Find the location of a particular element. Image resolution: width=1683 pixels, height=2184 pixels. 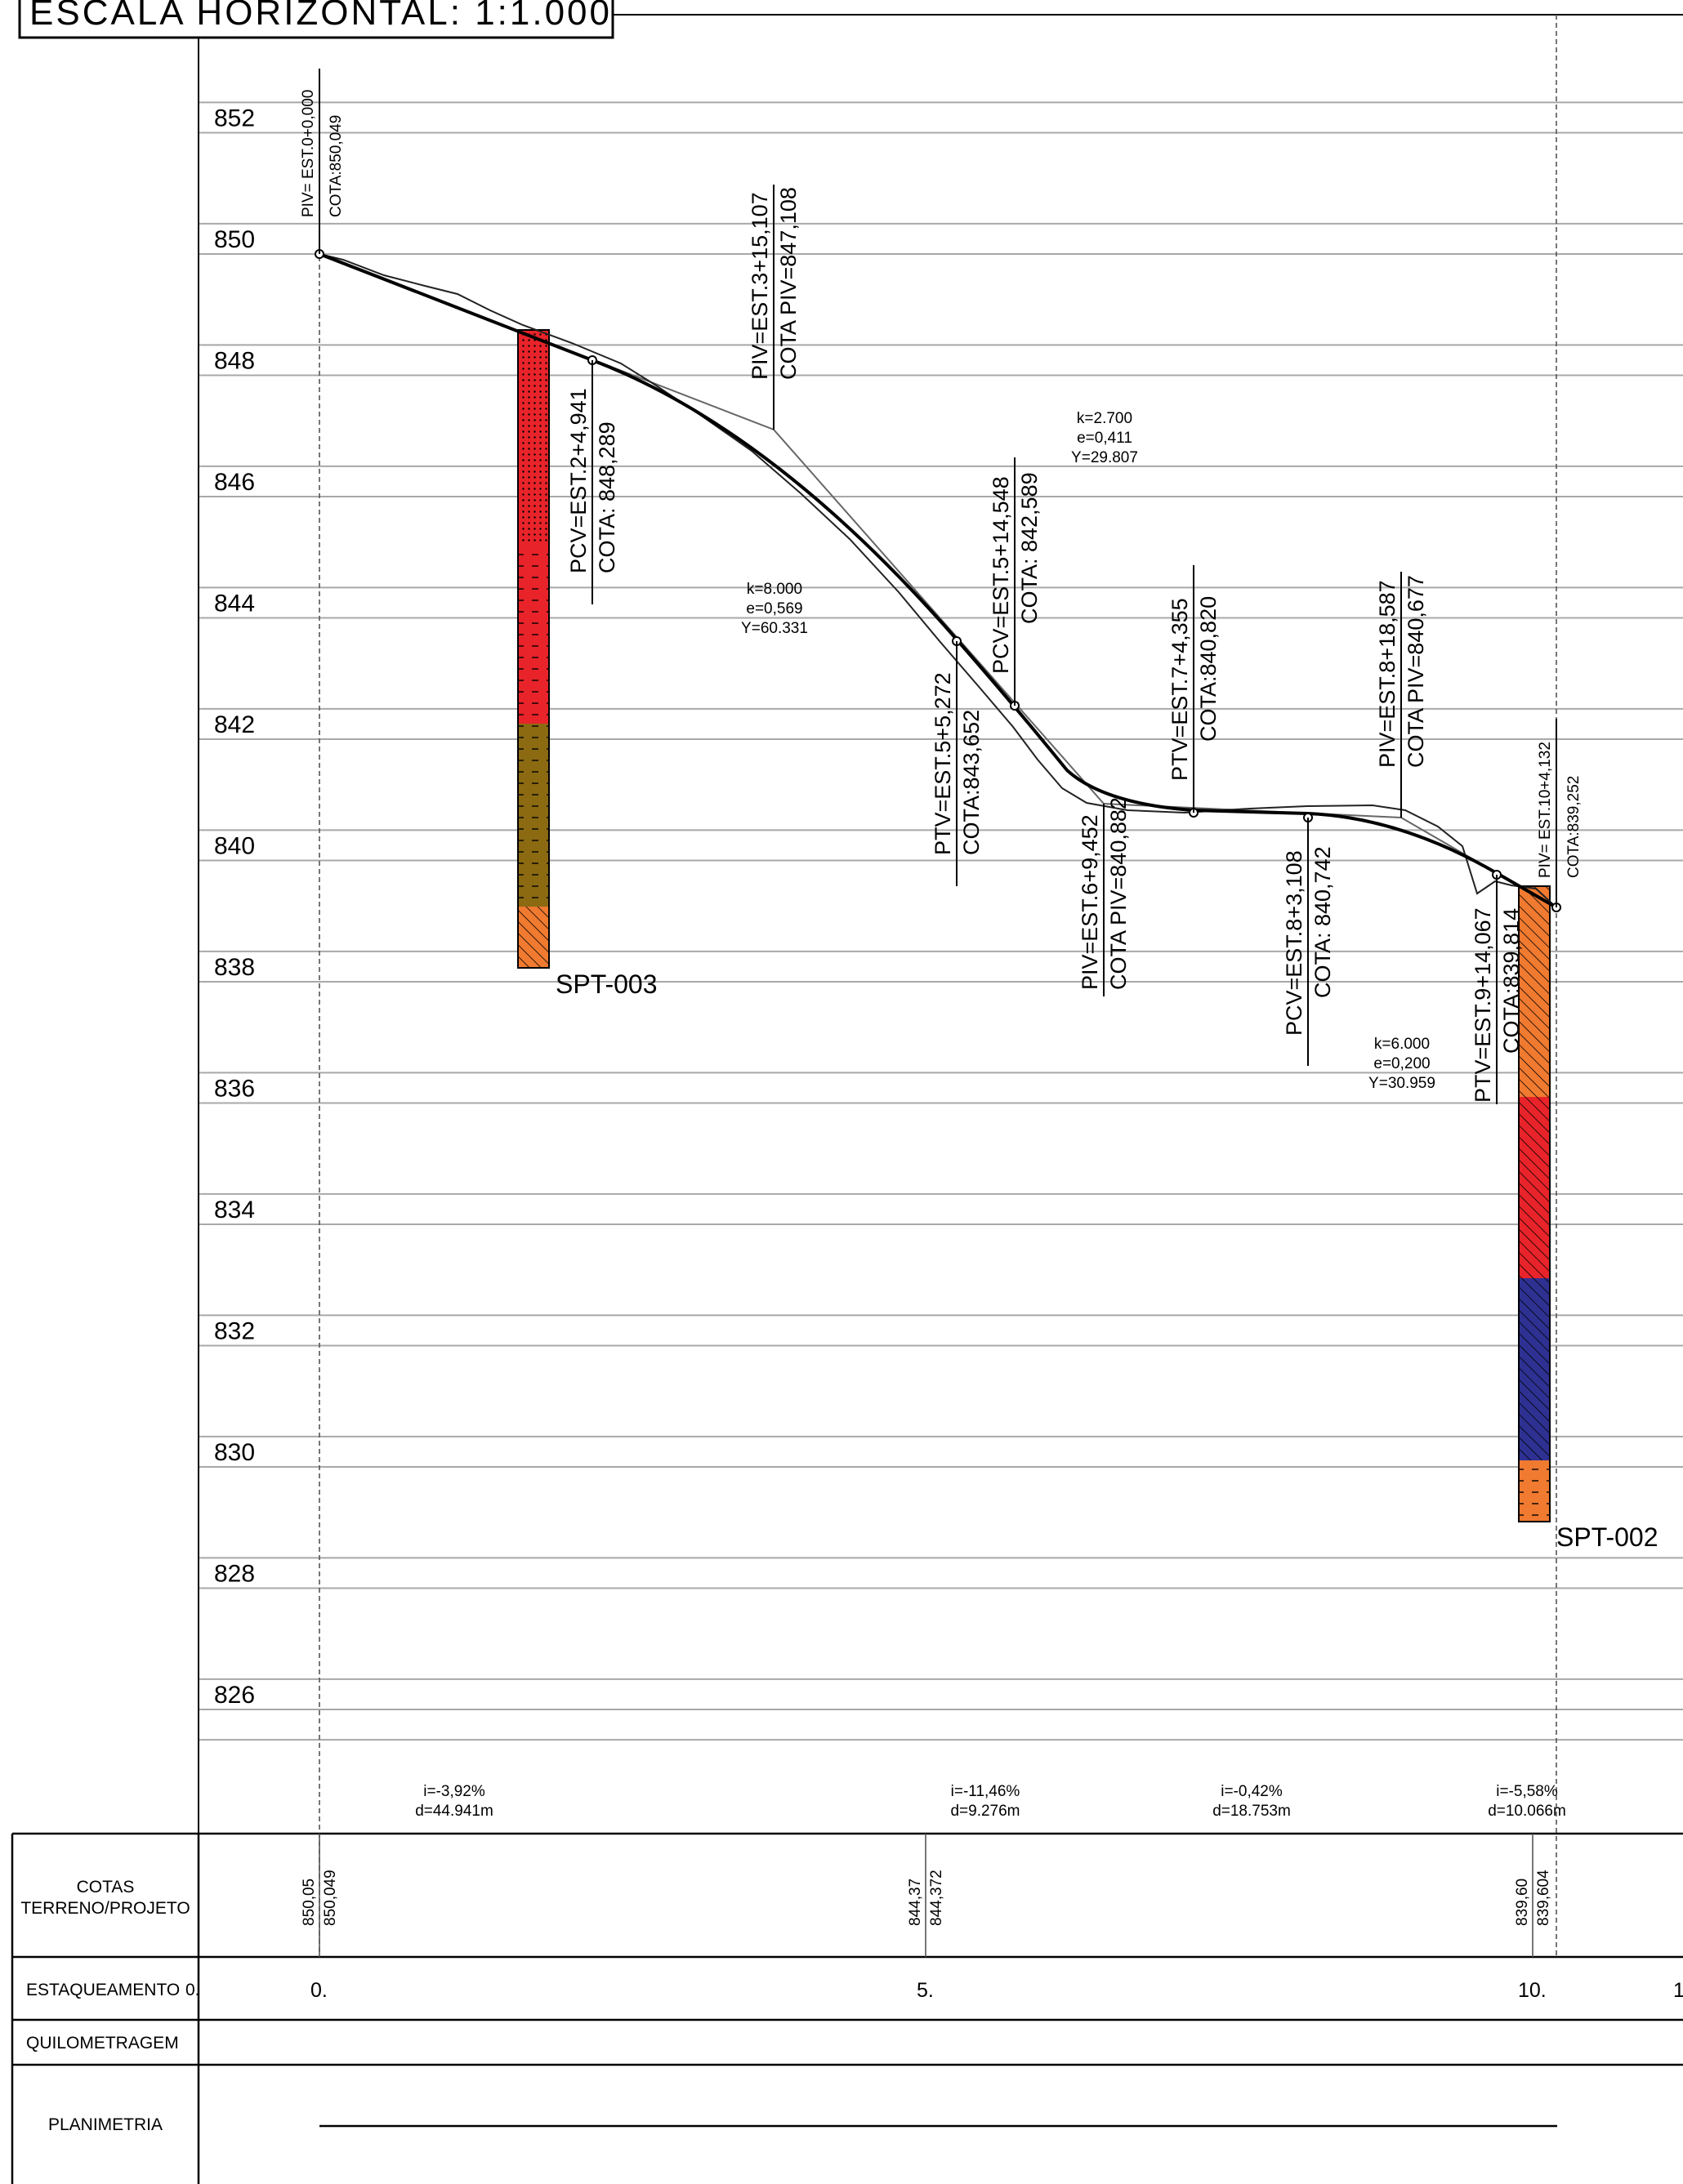

vp-7-line2: COTA: 840,742 is located at coordinates (1323, 922).